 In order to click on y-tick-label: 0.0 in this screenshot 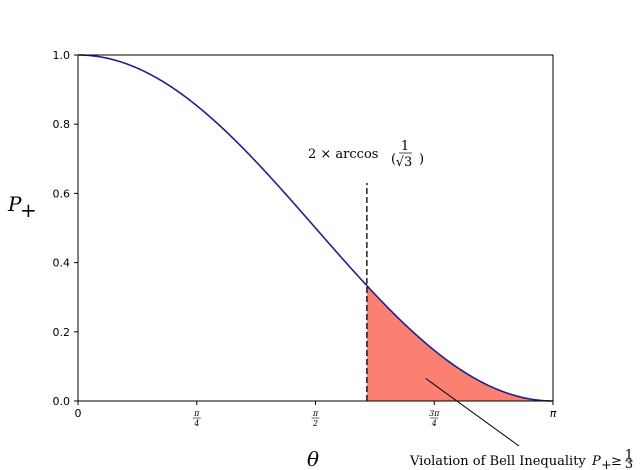, I will do `click(62, 401)`.